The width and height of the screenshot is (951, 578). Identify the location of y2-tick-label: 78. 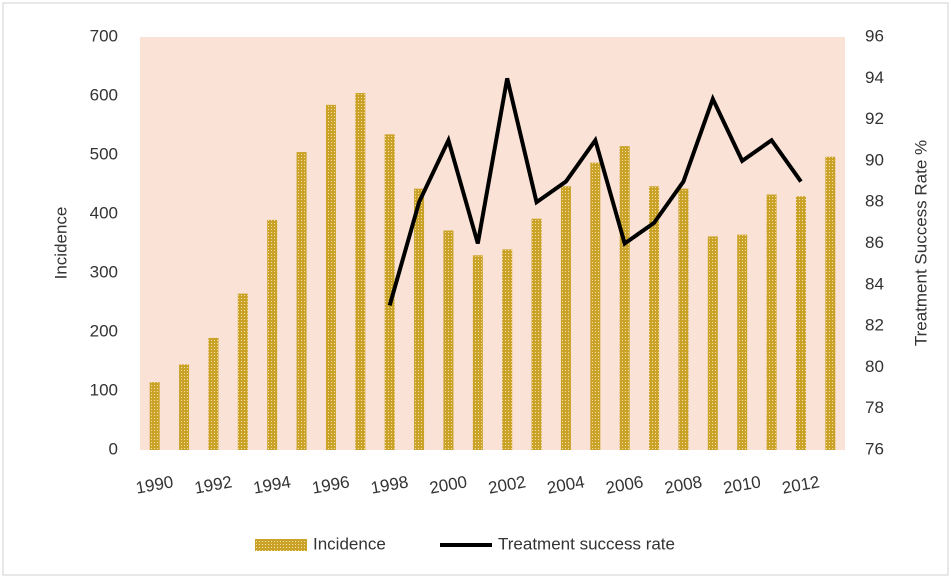
(874, 407).